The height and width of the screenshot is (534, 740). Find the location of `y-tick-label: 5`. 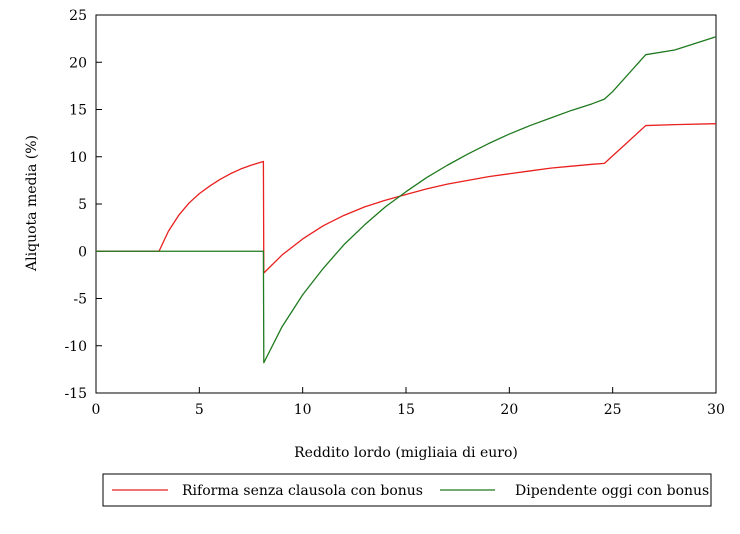

y-tick-label: 5 is located at coordinates (82, 205).